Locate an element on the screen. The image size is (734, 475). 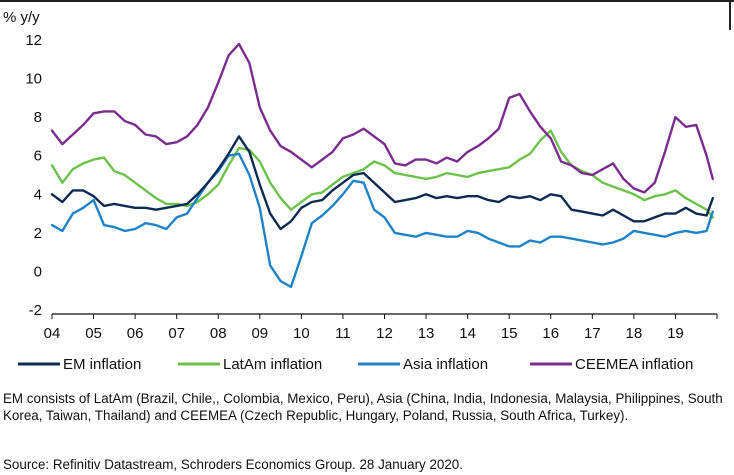
legend-label: EM inflation is located at coordinates (102, 364).